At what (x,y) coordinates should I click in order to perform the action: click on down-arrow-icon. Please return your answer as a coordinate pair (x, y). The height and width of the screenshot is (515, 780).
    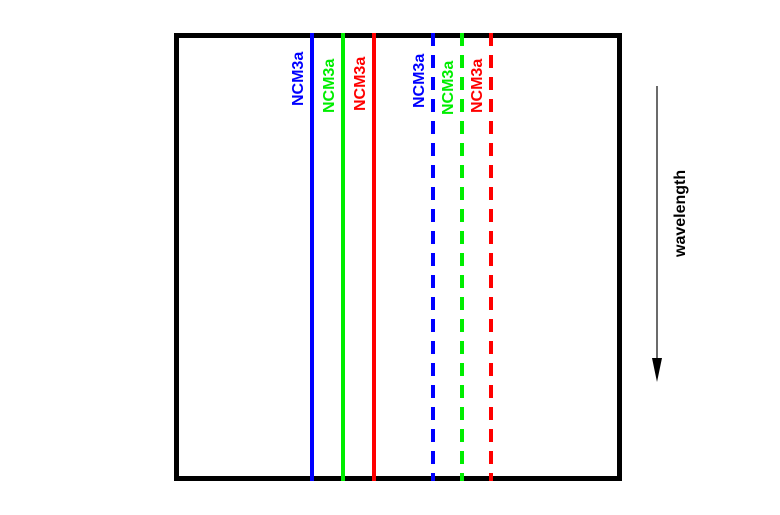
    Looking at the image, I should click on (657, 370).